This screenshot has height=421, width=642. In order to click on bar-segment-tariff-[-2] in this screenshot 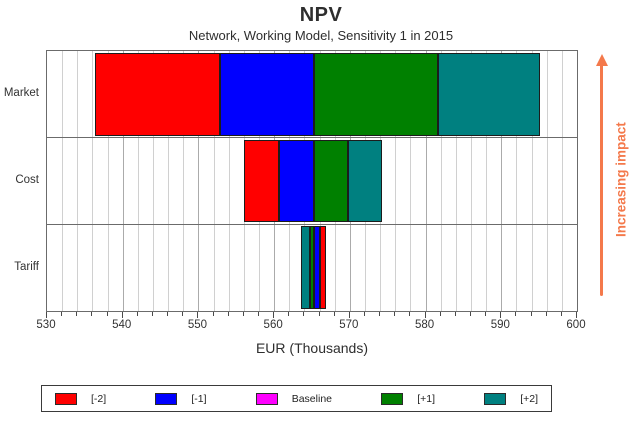, I will do `click(323, 267)`.